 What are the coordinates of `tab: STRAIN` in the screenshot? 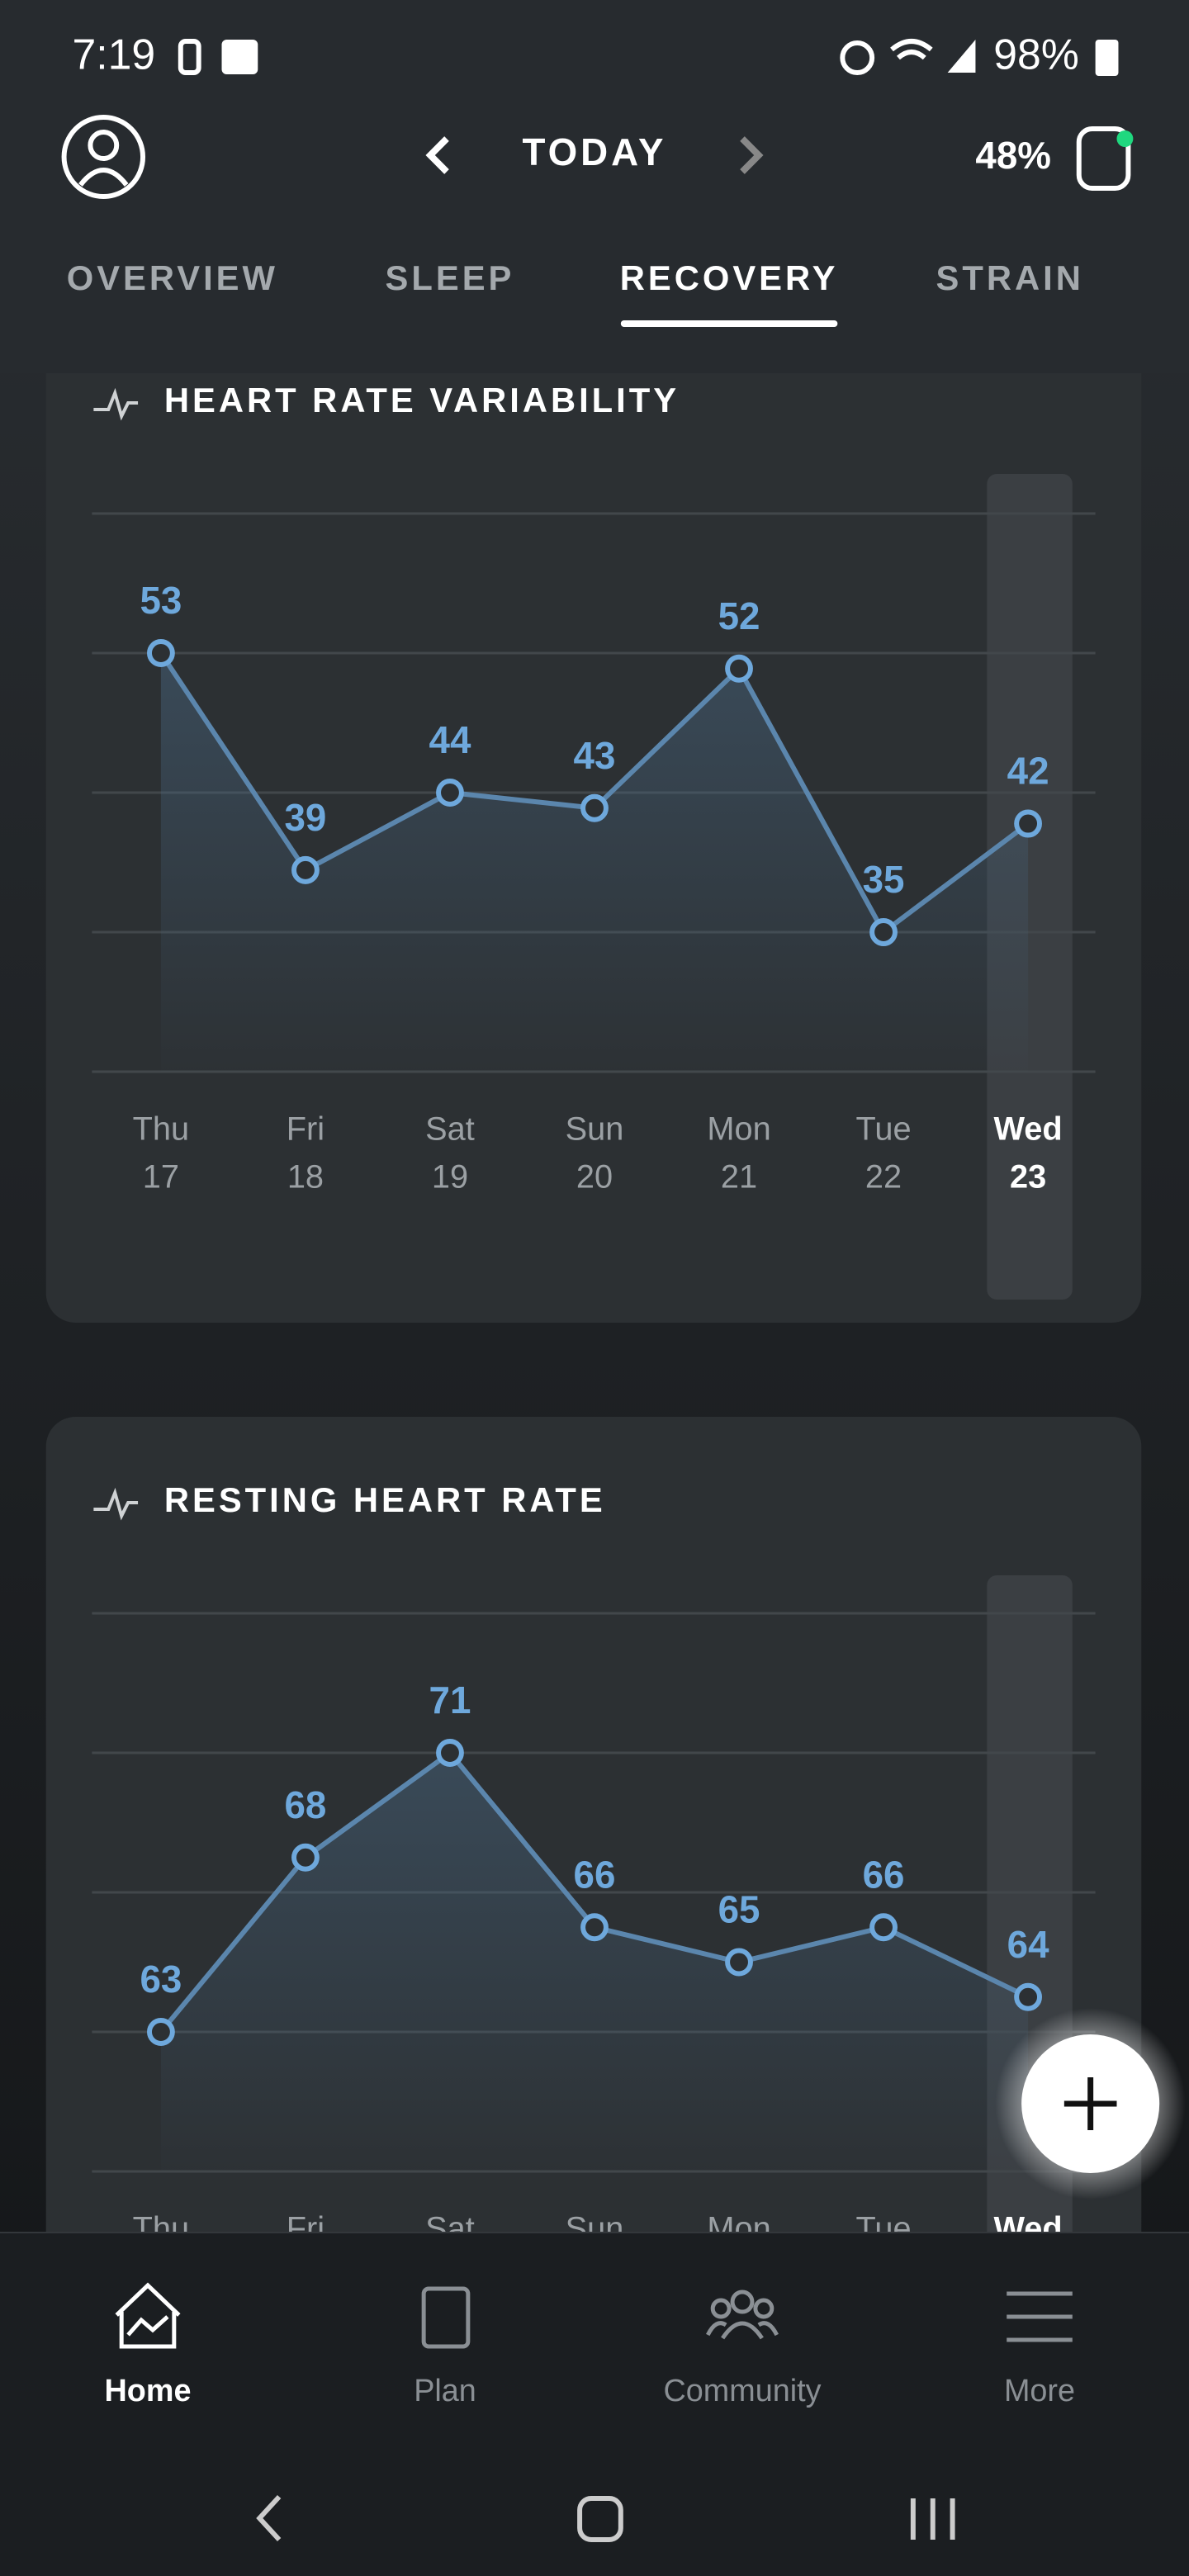 It's located at (1010, 277).